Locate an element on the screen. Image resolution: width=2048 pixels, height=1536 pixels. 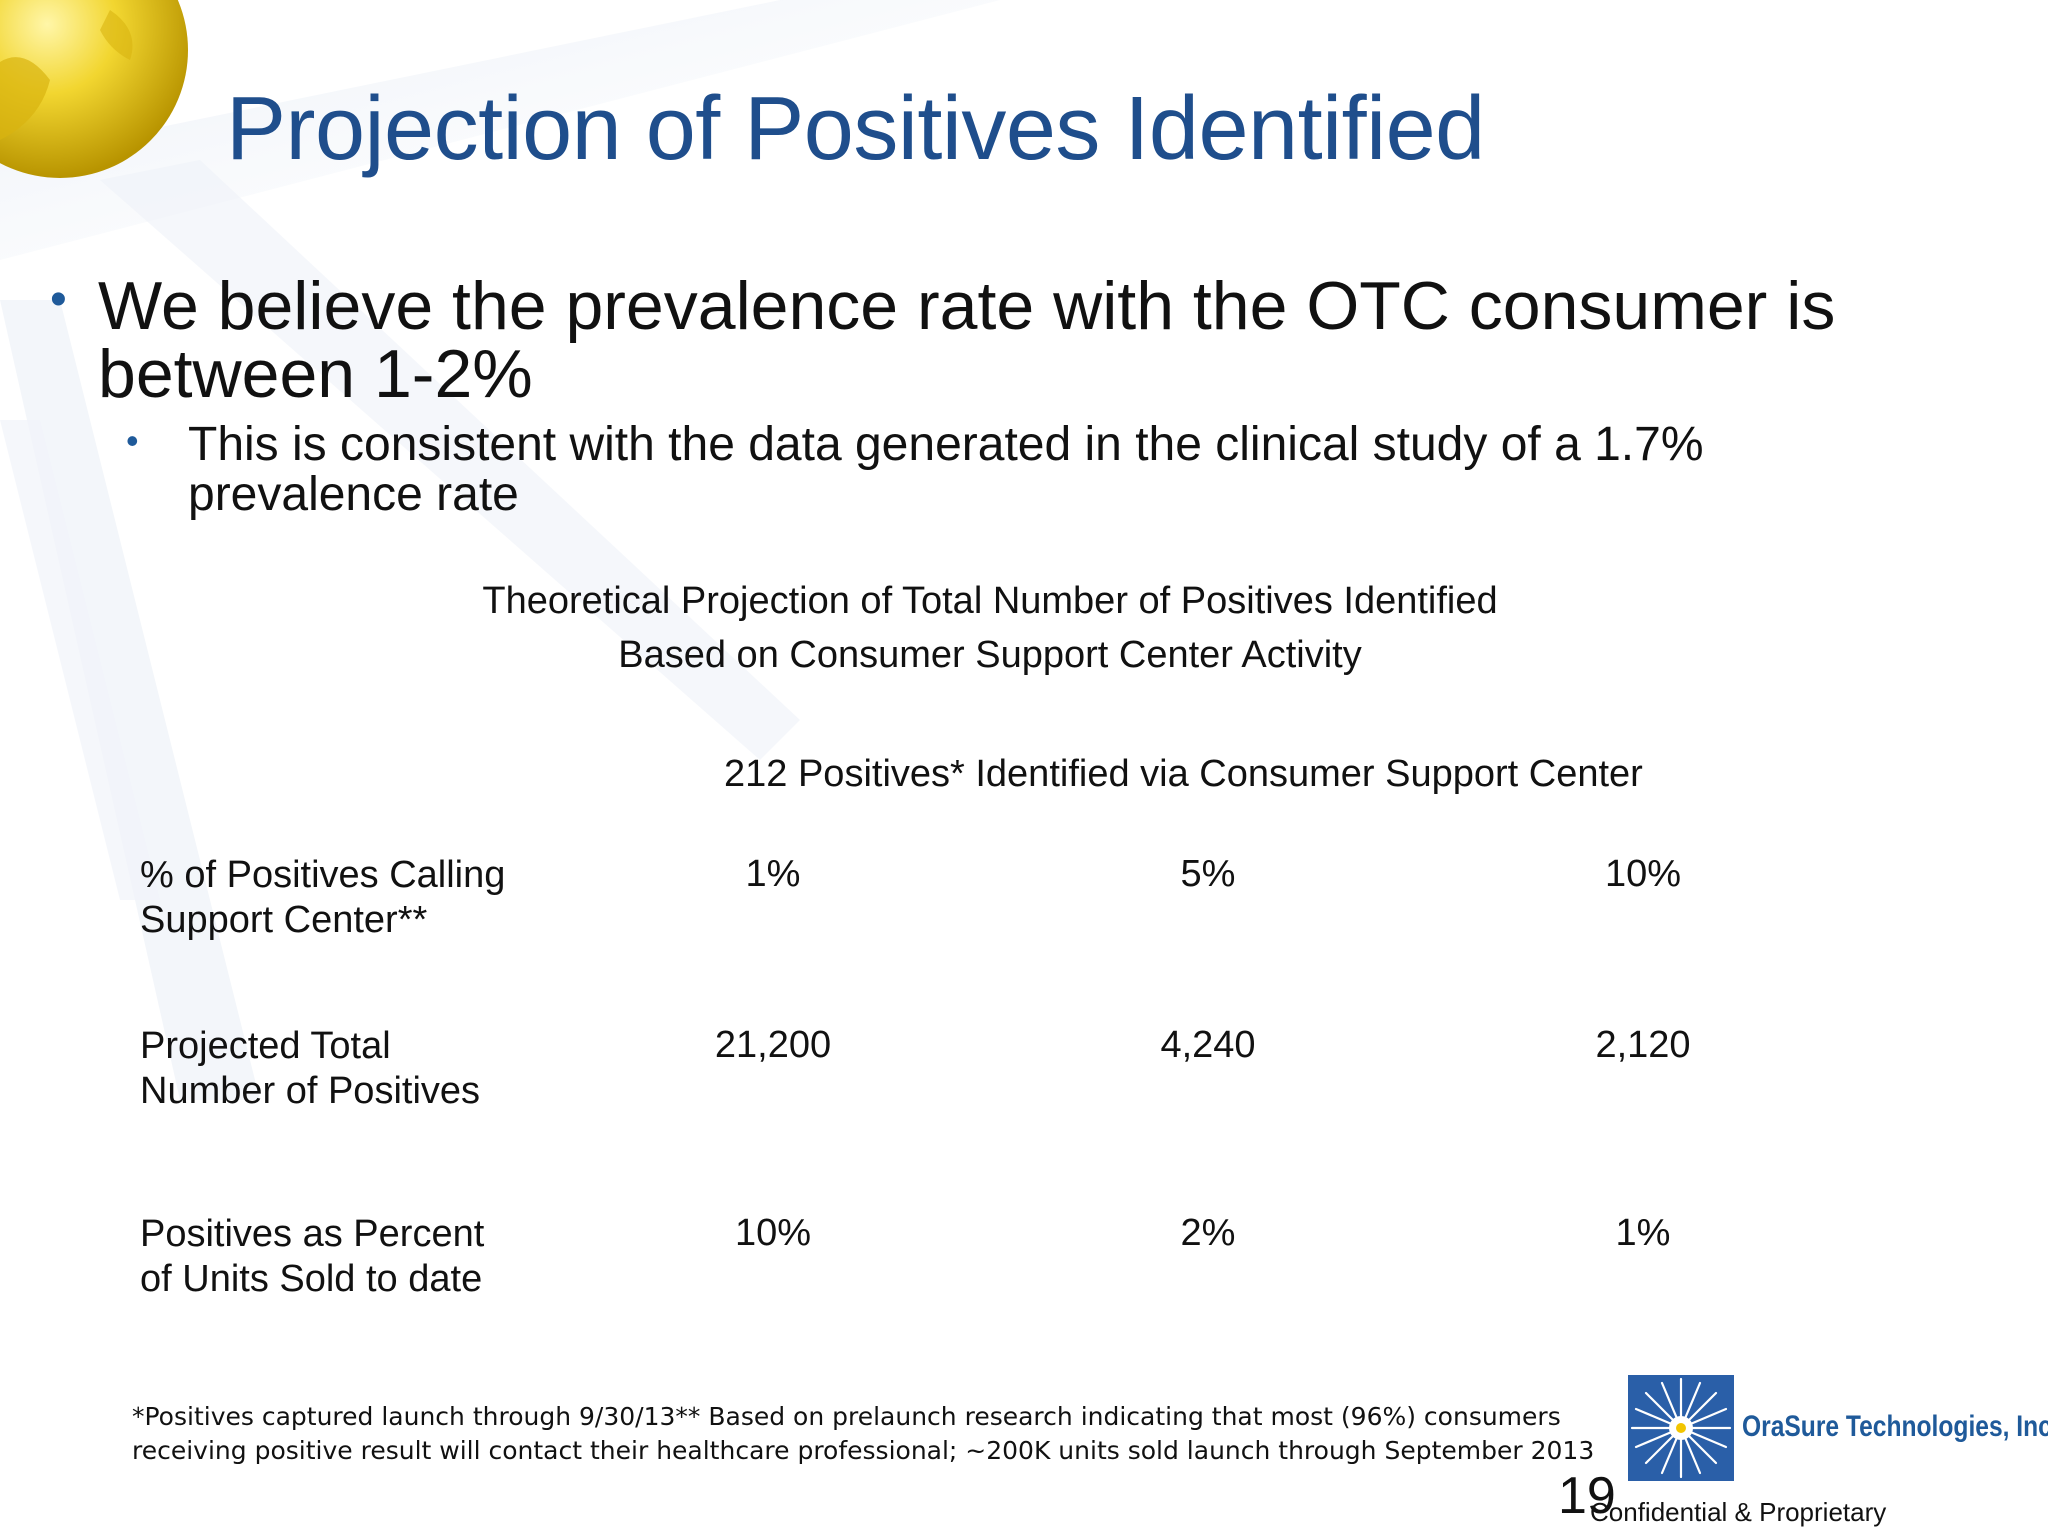
row-label-line: Projected Total is located at coordinates (265, 1046).